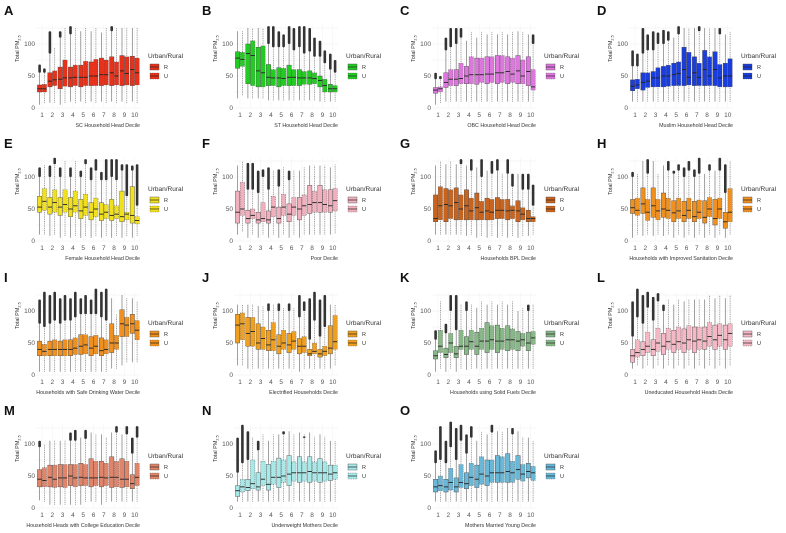 The width and height of the screenshot is (786, 533). Describe the element at coordinates (8, 143) in the screenshot. I see `panel-letter: E` at that location.